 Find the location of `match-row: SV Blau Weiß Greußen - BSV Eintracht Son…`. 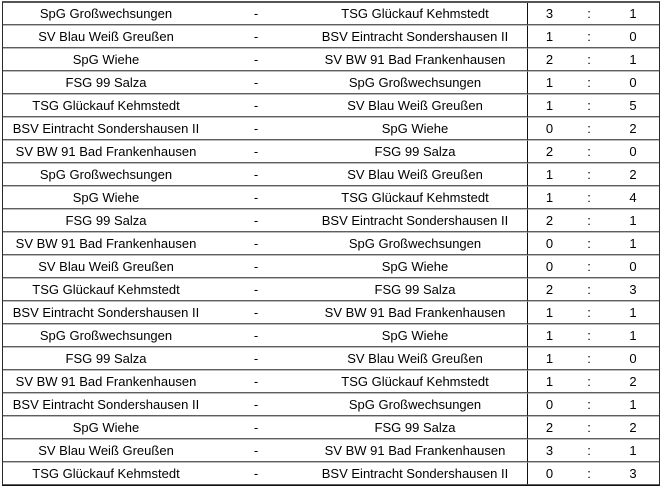

match-row: SV Blau Weiß Greußen - BSV Eintracht Son… is located at coordinates (331, 36).